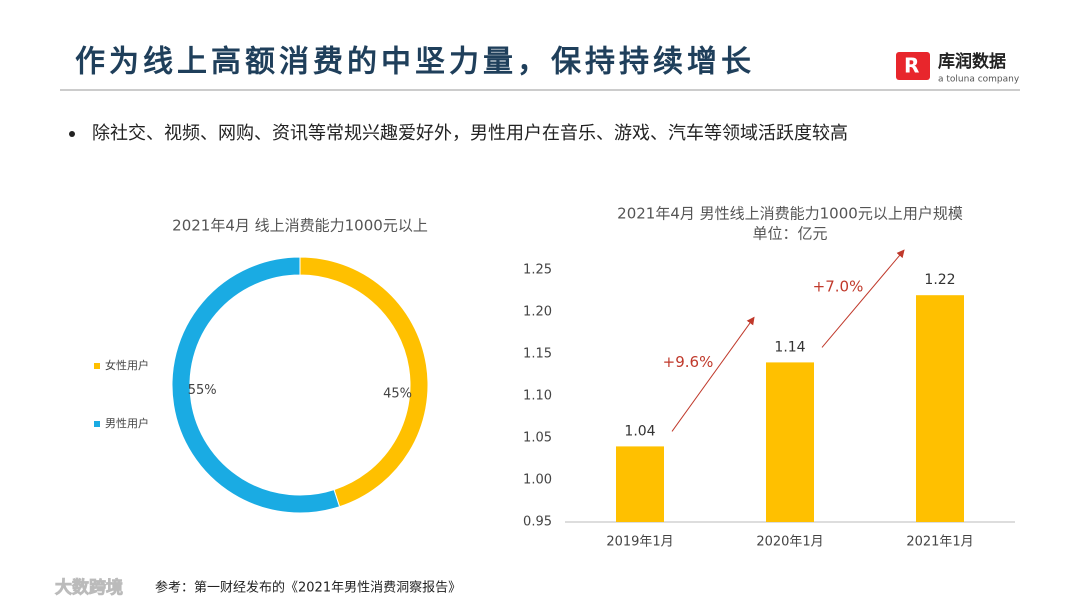  Describe the element at coordinates (537, 354) in the screenshot. I see `y-tick-label: 1.15` at that location.